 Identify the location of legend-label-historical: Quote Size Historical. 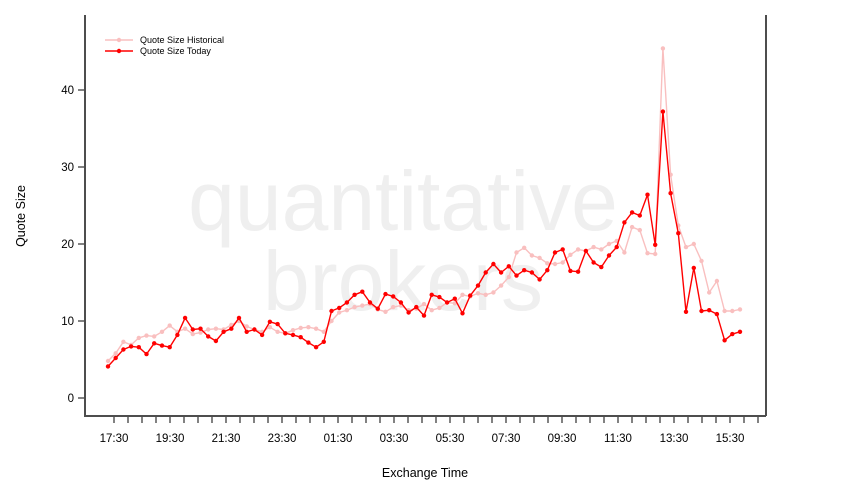
(182, 40).